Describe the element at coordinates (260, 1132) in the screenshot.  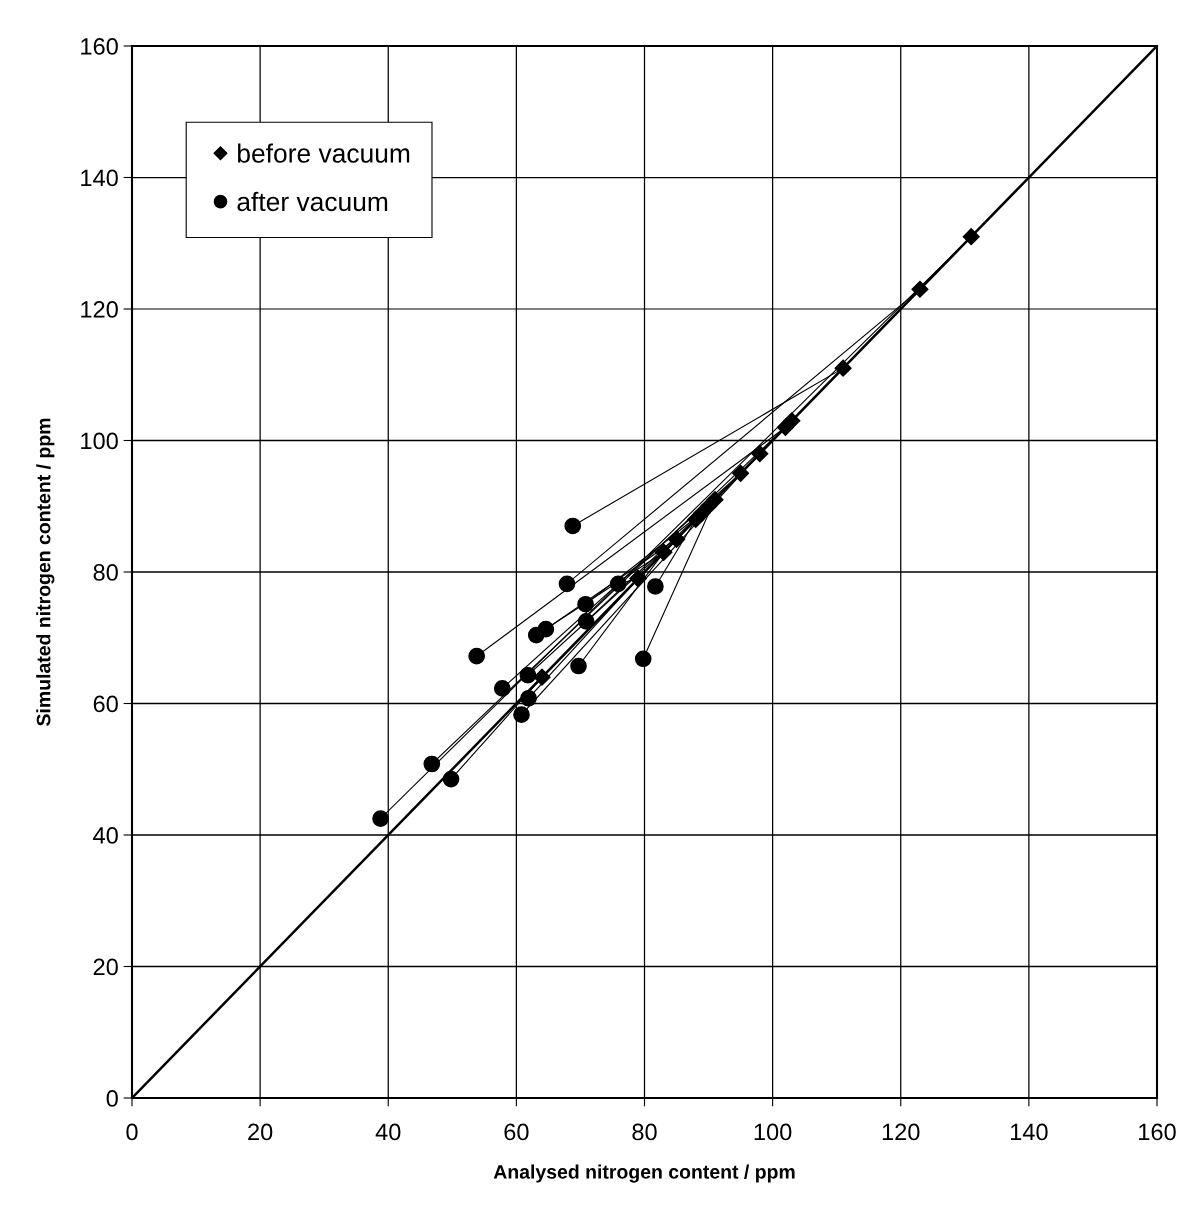
I see `x-tick-label: 20` at that location.